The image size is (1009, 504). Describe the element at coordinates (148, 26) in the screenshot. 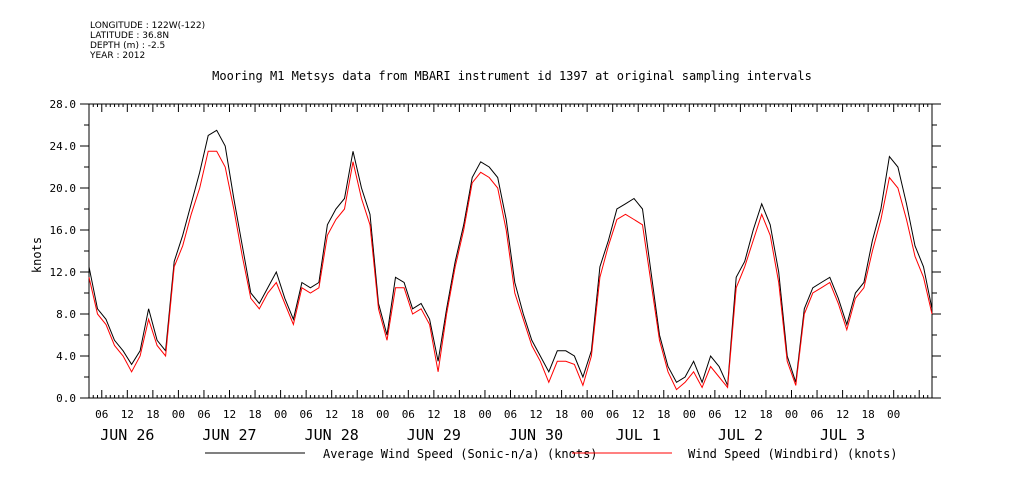

I see `longitude-text: LONGITUDE : 122W(-122)` at that location.